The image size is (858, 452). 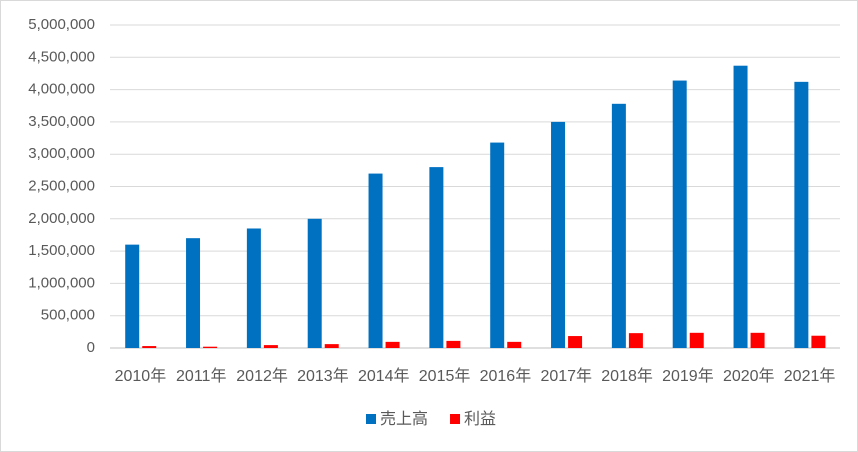 I want to click on x-tick-label: 2010年, so click(x=141, y=376).